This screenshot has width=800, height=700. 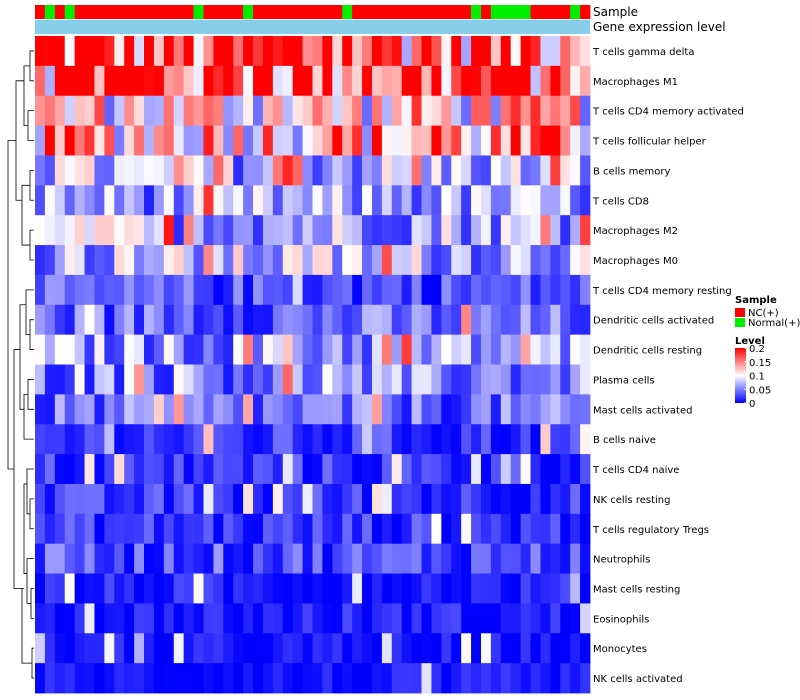 What do you see at coordinates (756, 300) in the screenshot?
I see `legend-sample-title: Sample` at bounding box center [756, 300].